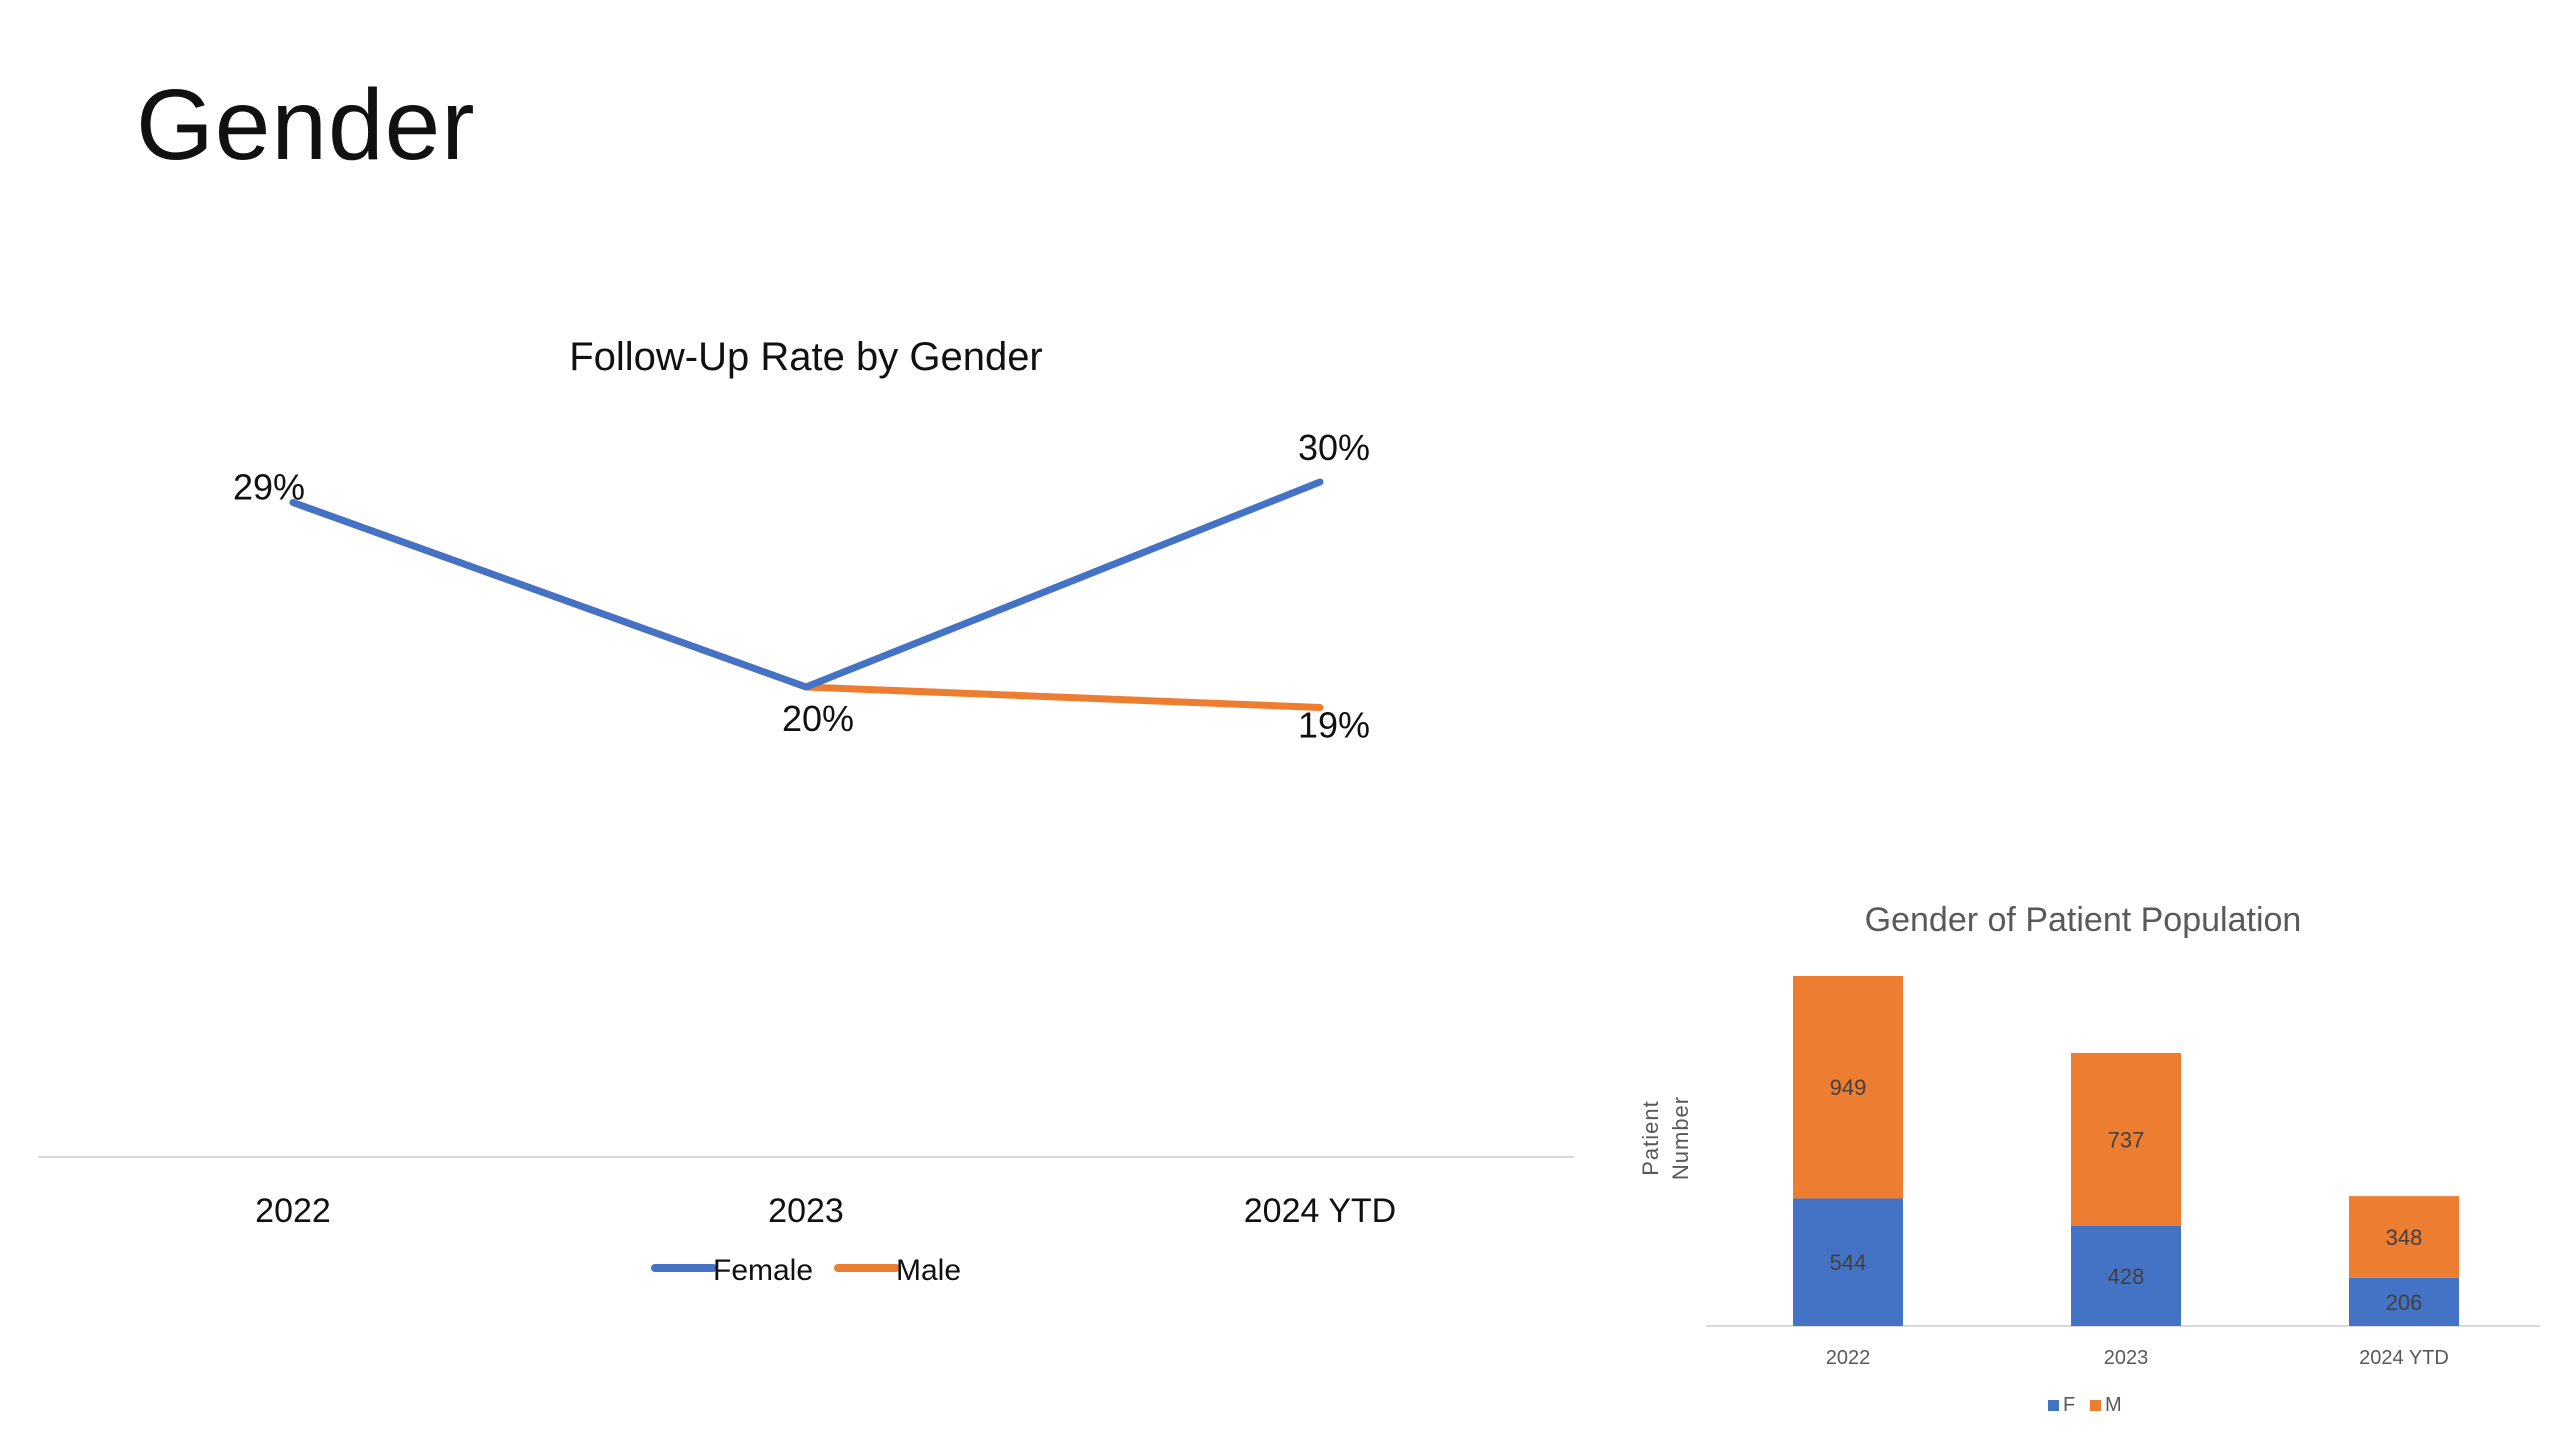 Image resolution: width=2560 pixels, height=1440 pixels. I want to click on line-chart-x-ticks: 2022 2023 2024 YTD, so click(825, 1211).